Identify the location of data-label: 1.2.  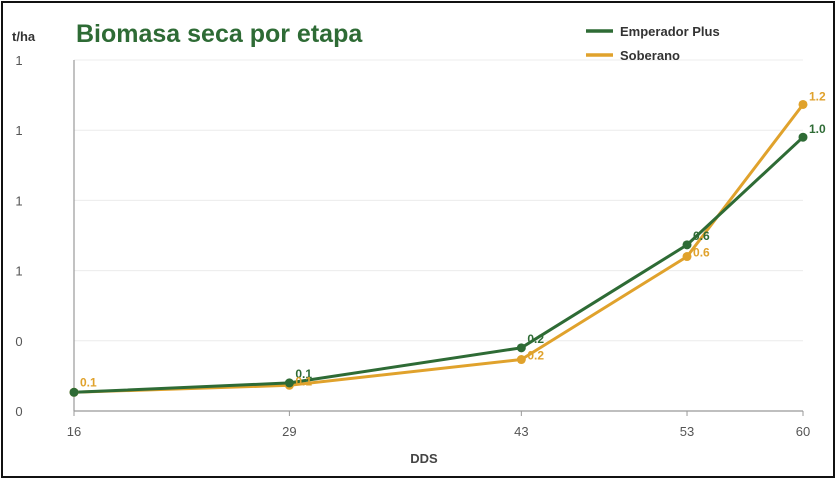
(817, 96).